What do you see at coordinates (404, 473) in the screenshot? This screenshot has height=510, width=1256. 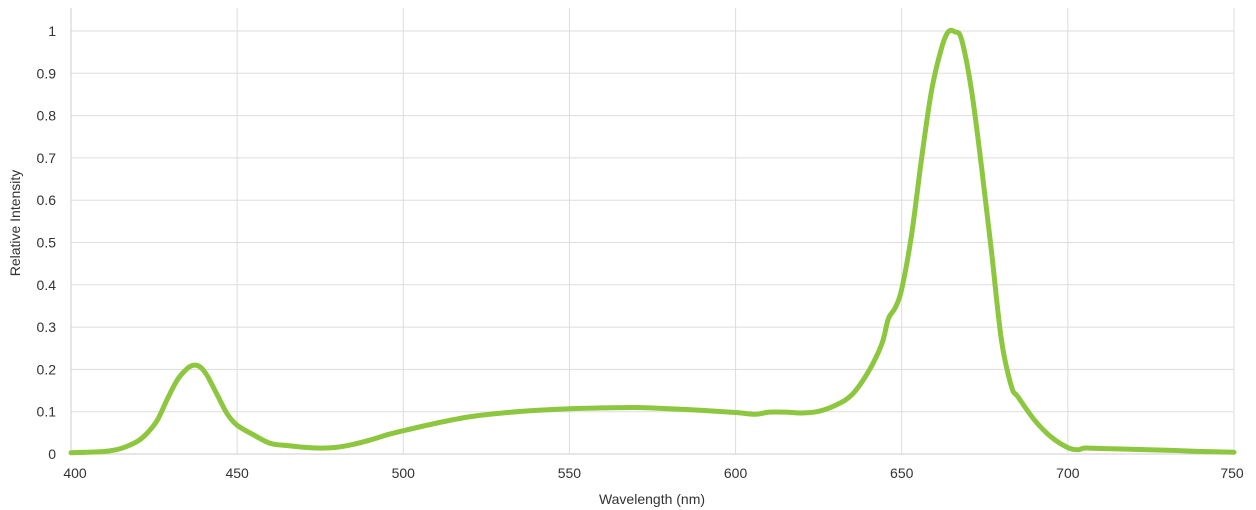 I see `x-tick-label: 500` at bounding box center [404, 473].